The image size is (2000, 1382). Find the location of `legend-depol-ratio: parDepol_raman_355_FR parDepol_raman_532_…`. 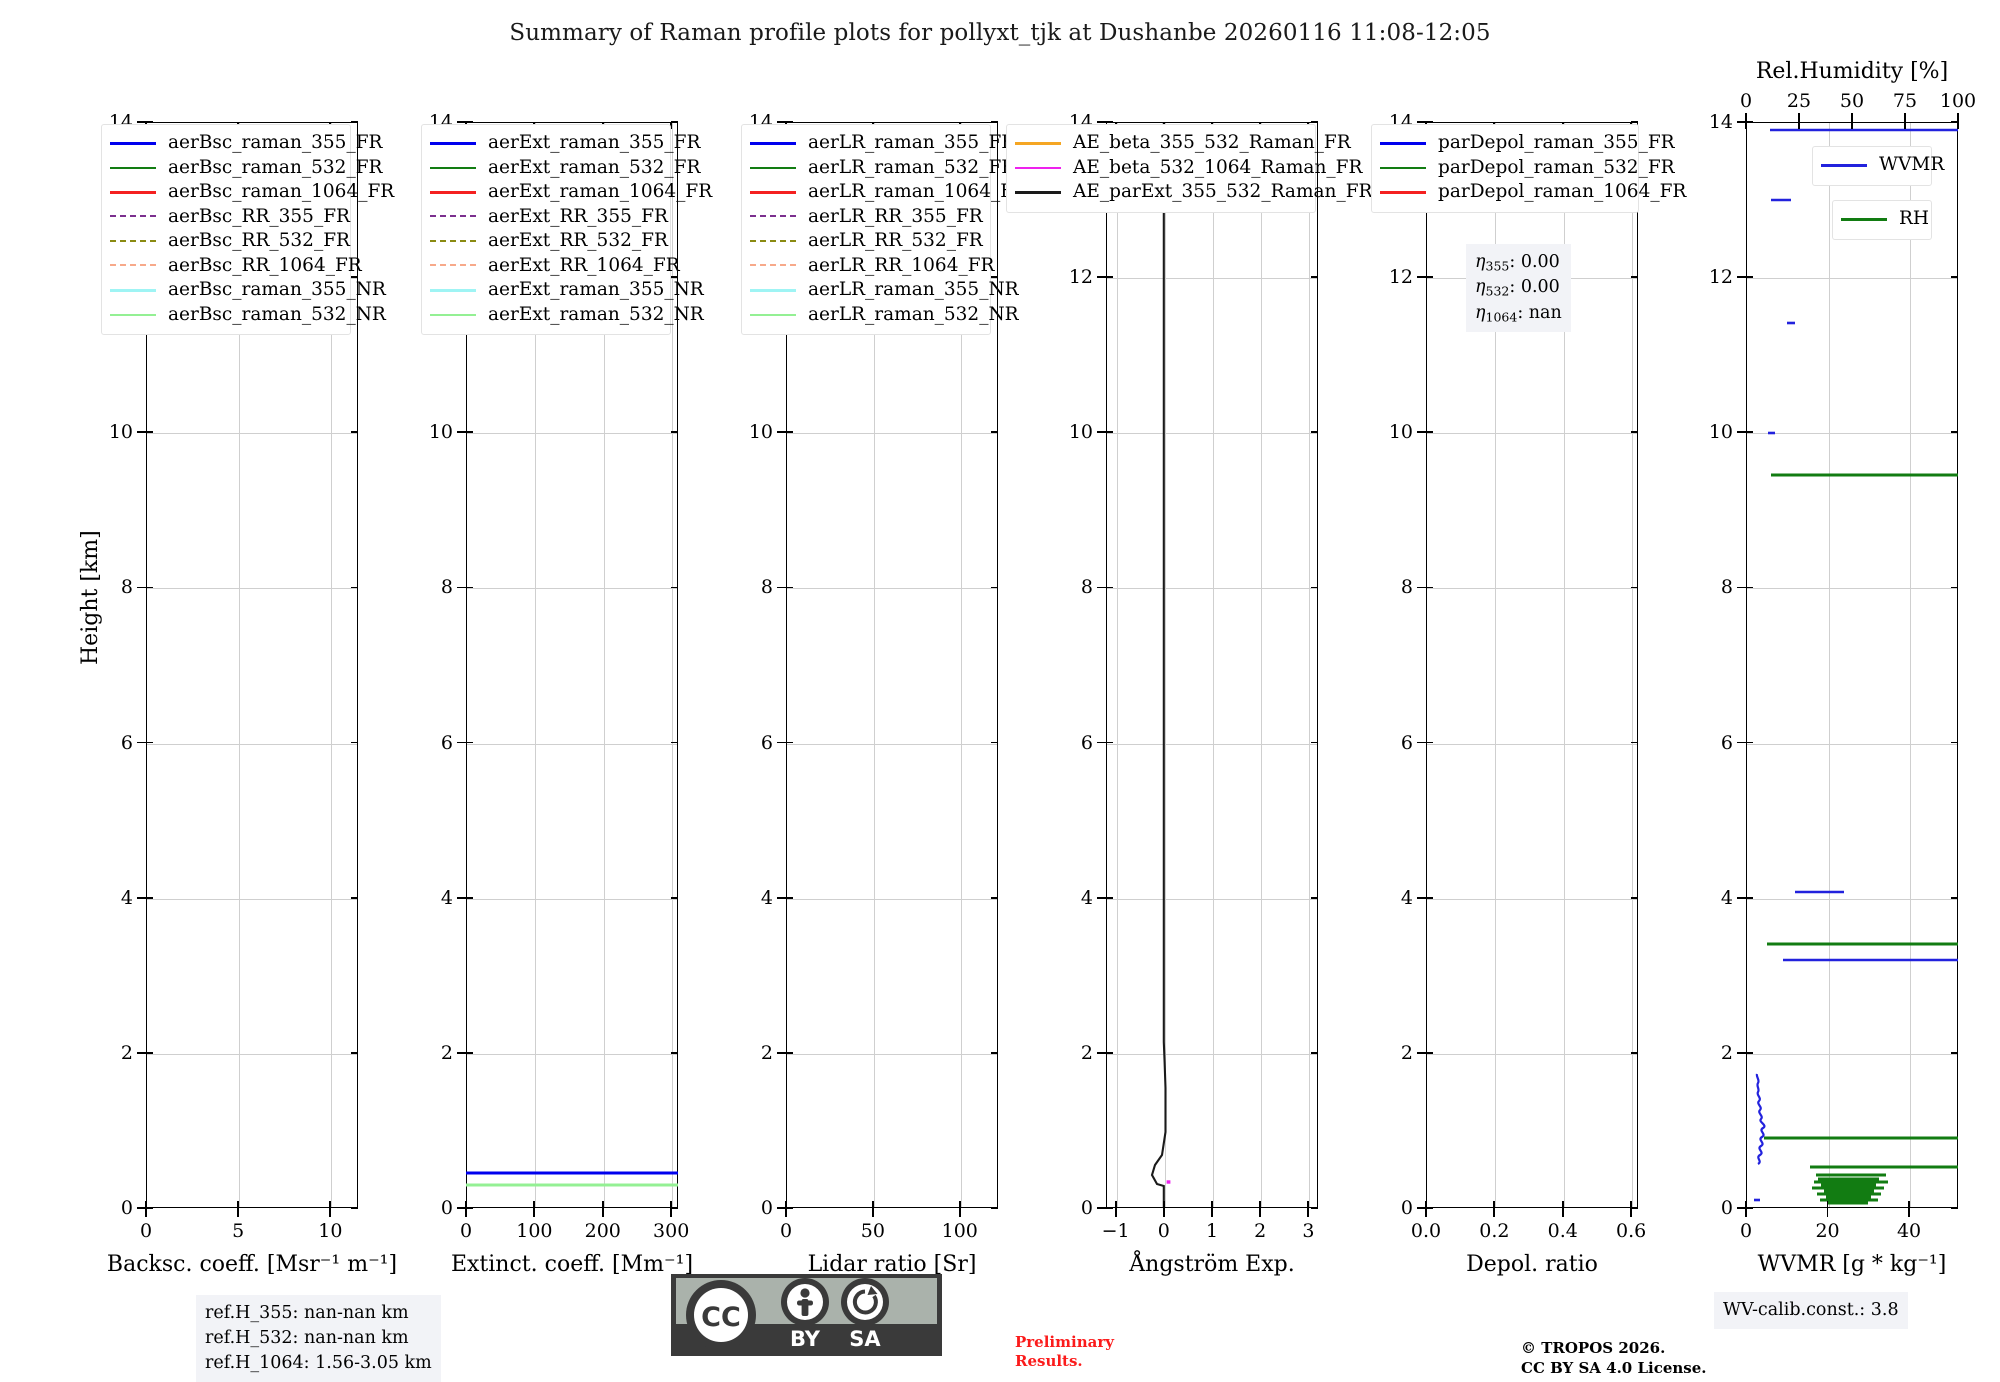

legend-depol-ratio: parDepol_raman_355_FR parDepol_raman_532_… is located at coordinates (1528, 168).